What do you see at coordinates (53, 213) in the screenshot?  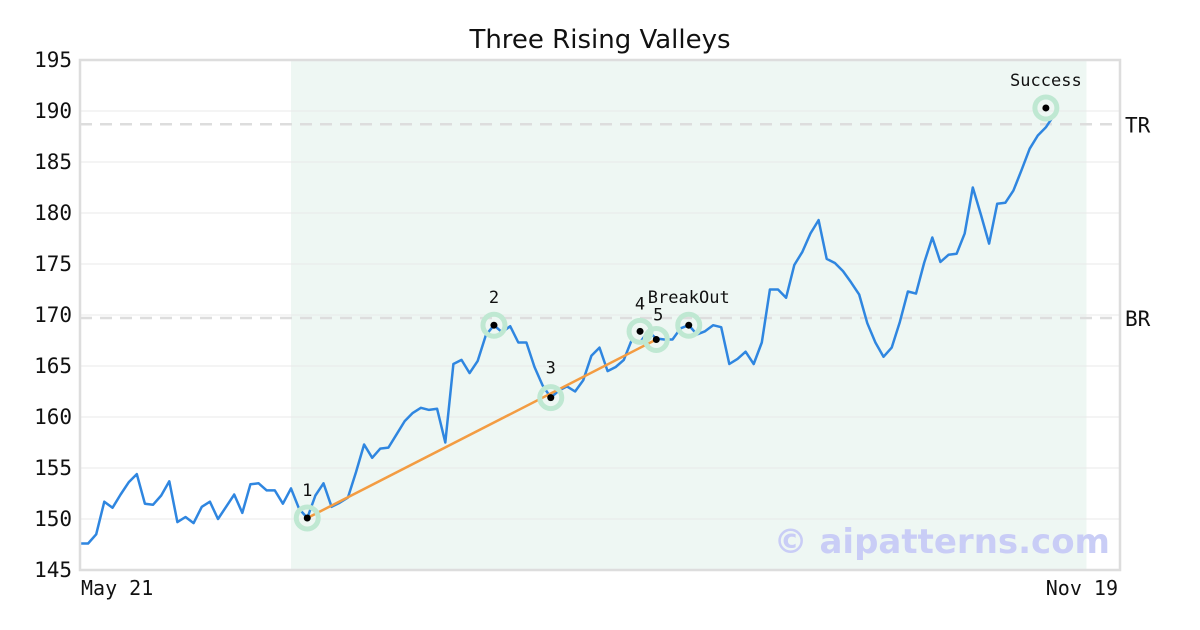 I see `y-tick-label: 180` at bounding box center [53, 213].